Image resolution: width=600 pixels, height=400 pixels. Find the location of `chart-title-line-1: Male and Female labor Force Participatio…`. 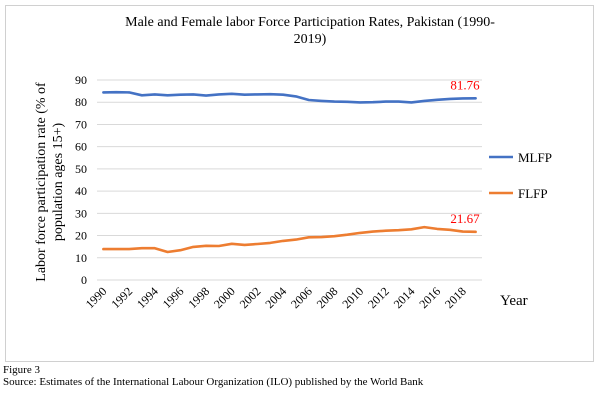

chart-title-line-1: Male and Female labor Force Participatio… is located at coordinates (310, 22).